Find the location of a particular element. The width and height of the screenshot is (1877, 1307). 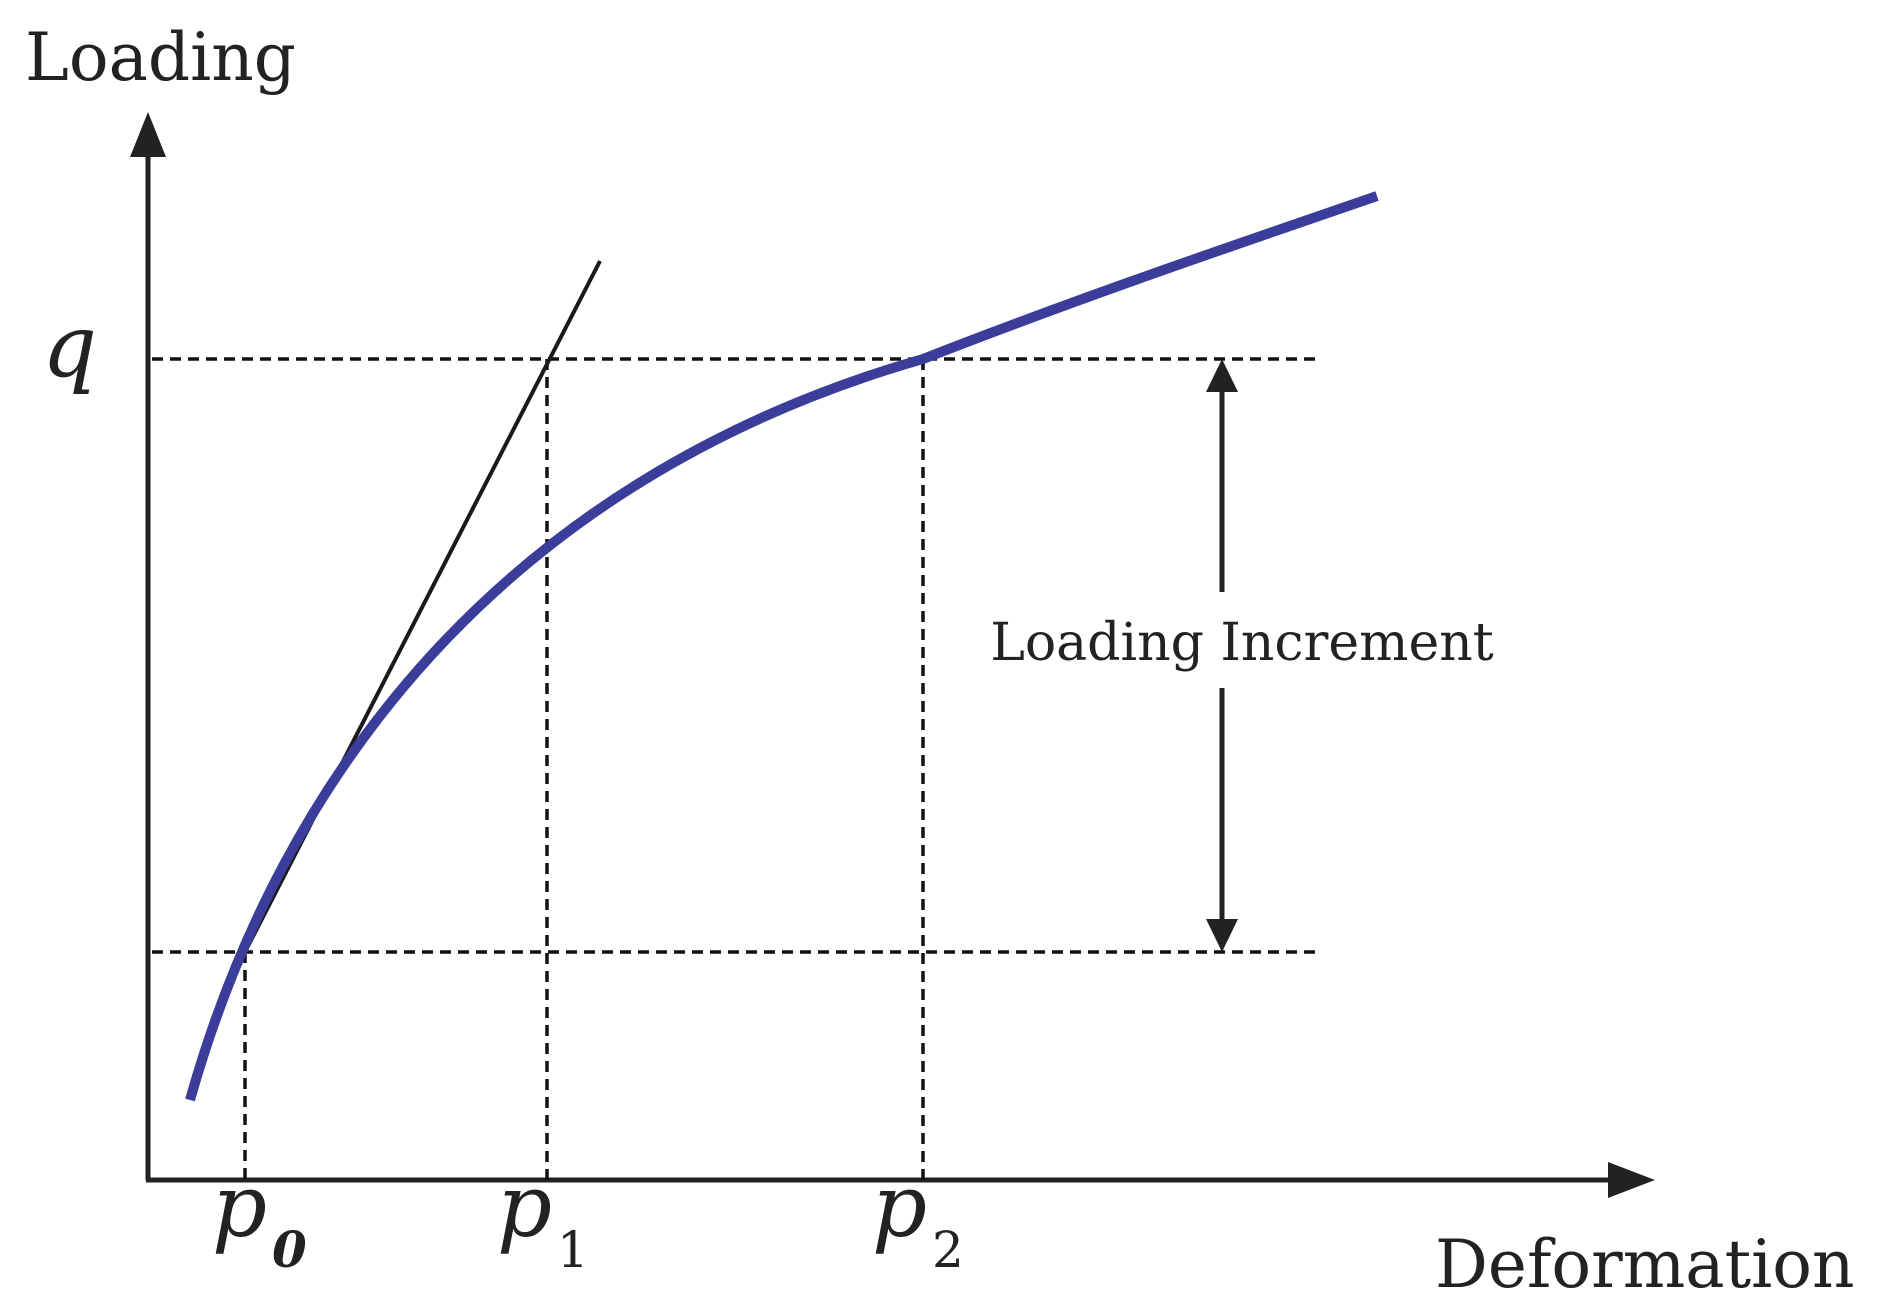

p0-subscript: 0 is located at coordinates (289, 1249).